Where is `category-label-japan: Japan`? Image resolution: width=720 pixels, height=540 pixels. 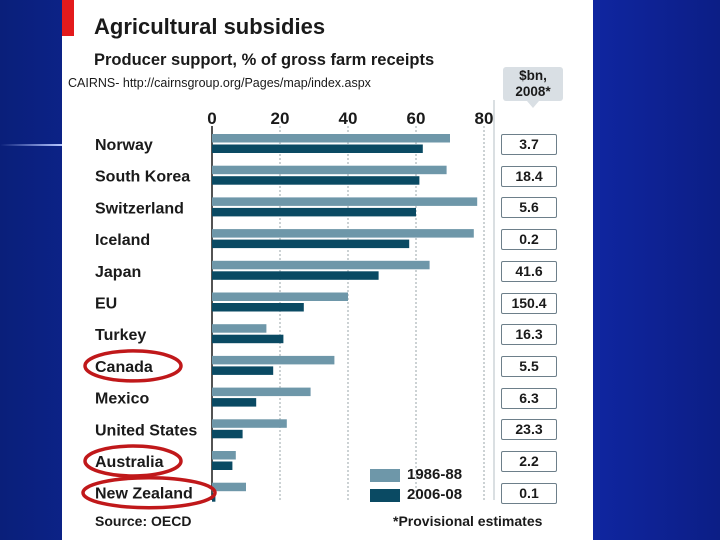
category-label-japan: Japan is located at coordinates (118, 272).